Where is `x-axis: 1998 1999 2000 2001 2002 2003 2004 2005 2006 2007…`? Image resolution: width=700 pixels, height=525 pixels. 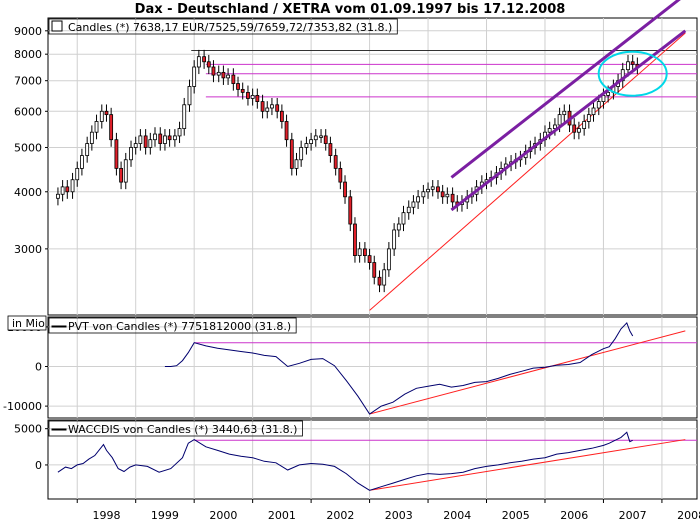
x-axis: 1998 1999 2000 2001 2002 2003 2004 2005 2006 2007… is located at coordinates (388, 510).